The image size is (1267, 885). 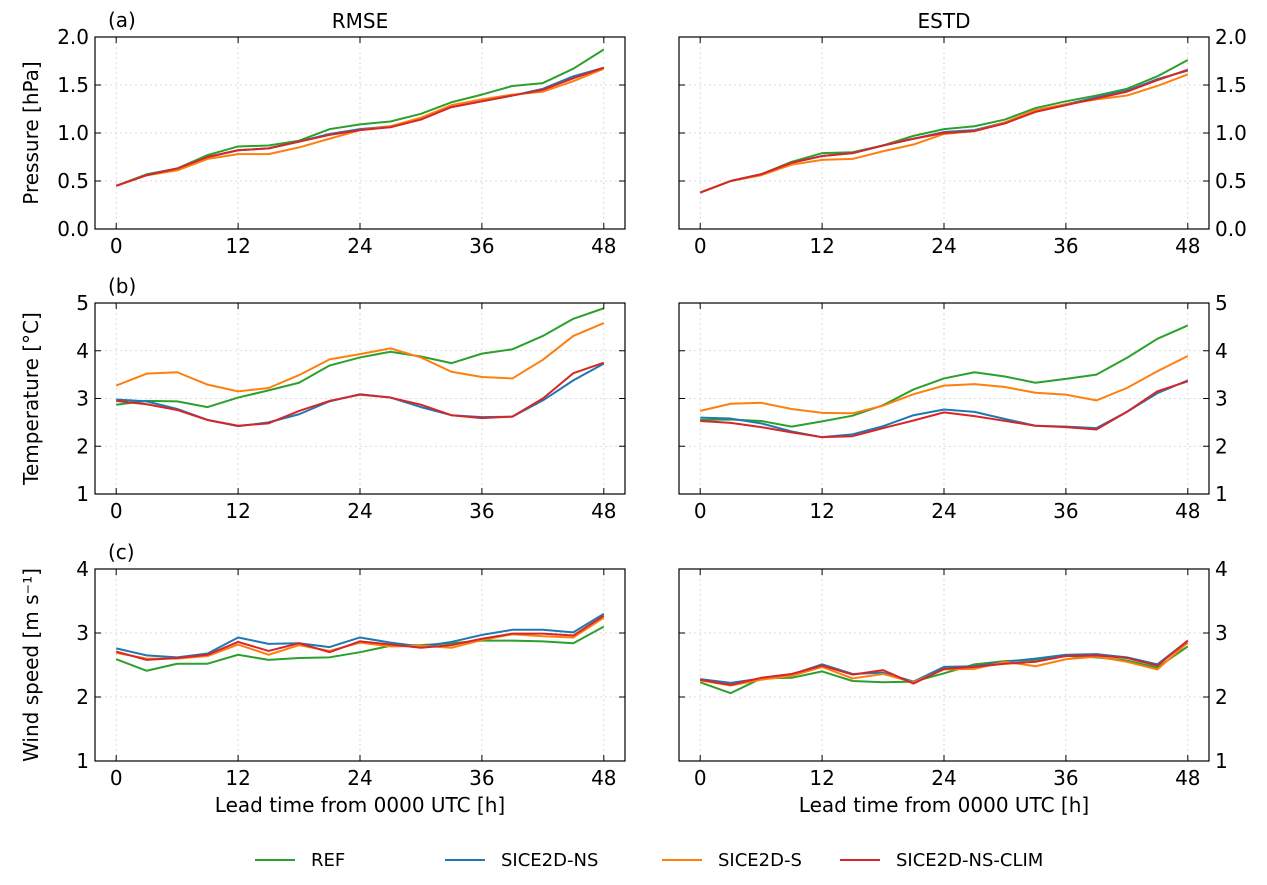 I want to click on series-line-sice2d-s-r2-p0, so click(x=360, y=638).